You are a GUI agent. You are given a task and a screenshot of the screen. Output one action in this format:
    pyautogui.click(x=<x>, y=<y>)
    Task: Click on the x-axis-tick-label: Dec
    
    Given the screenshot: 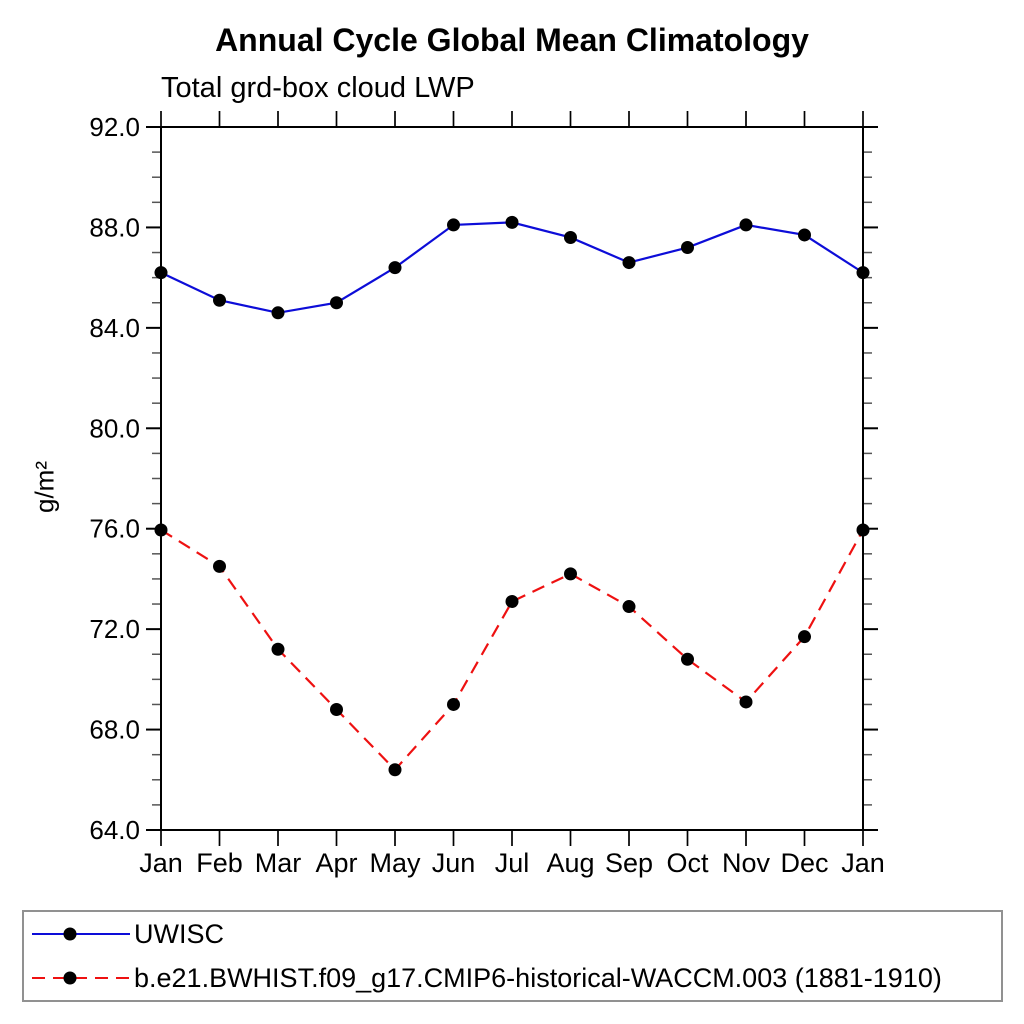 What is the action you would take?
    pyautogui.click(x=804, y=863)
    